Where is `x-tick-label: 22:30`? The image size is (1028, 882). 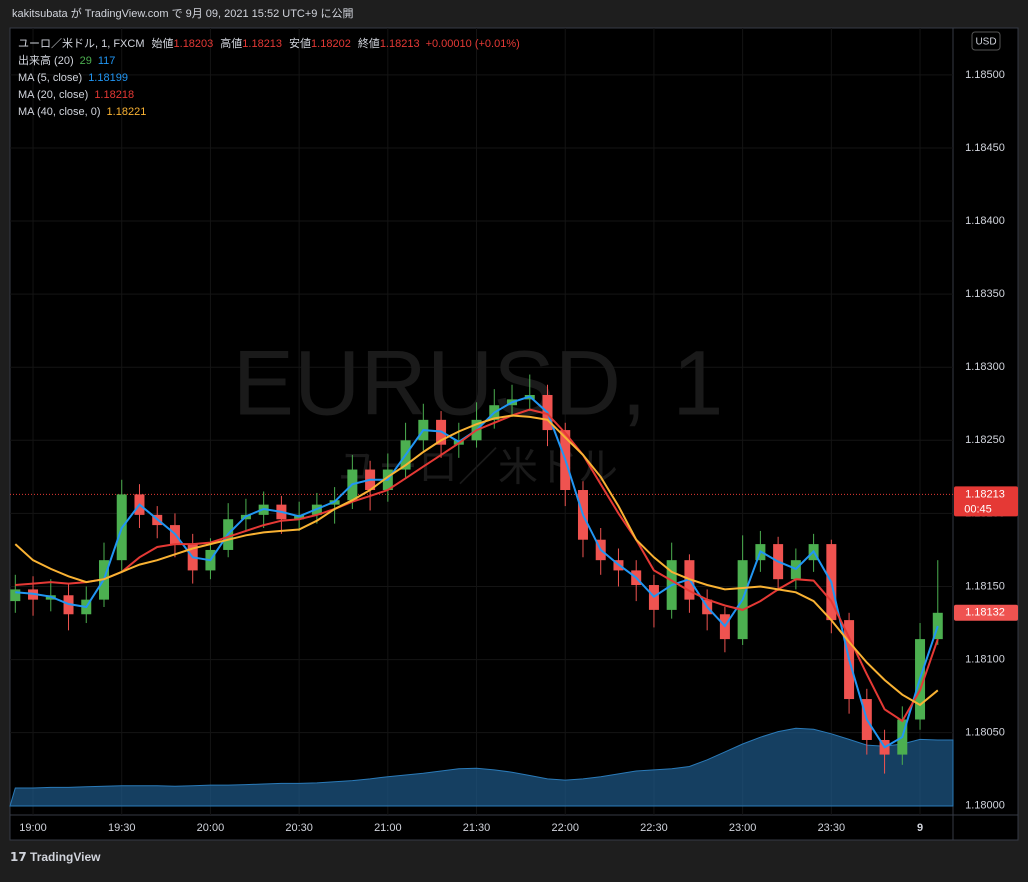 x-tick-label: 22:30 is located at coordinates (654, 828).